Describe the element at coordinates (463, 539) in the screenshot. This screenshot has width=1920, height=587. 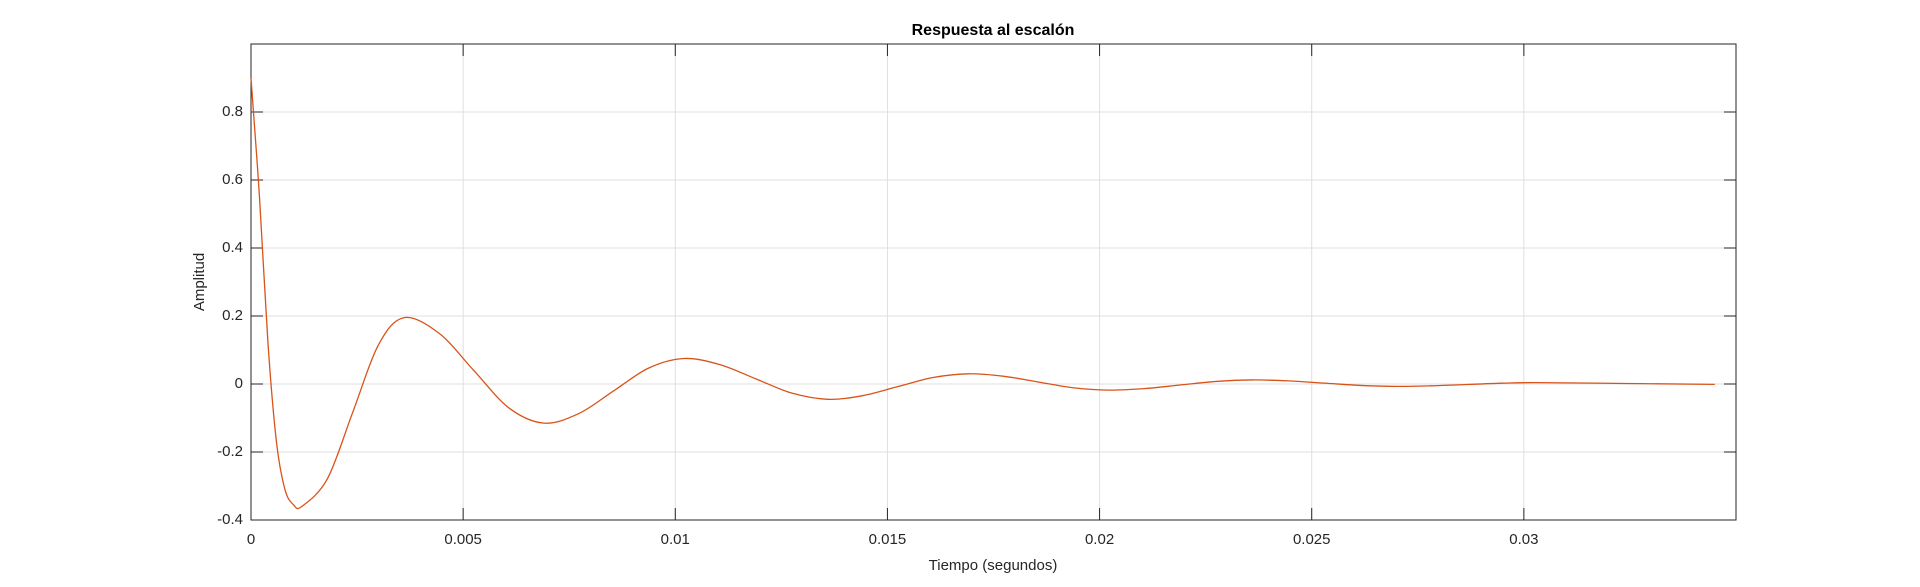
I see `x-tick-label: 0.005` at that location.